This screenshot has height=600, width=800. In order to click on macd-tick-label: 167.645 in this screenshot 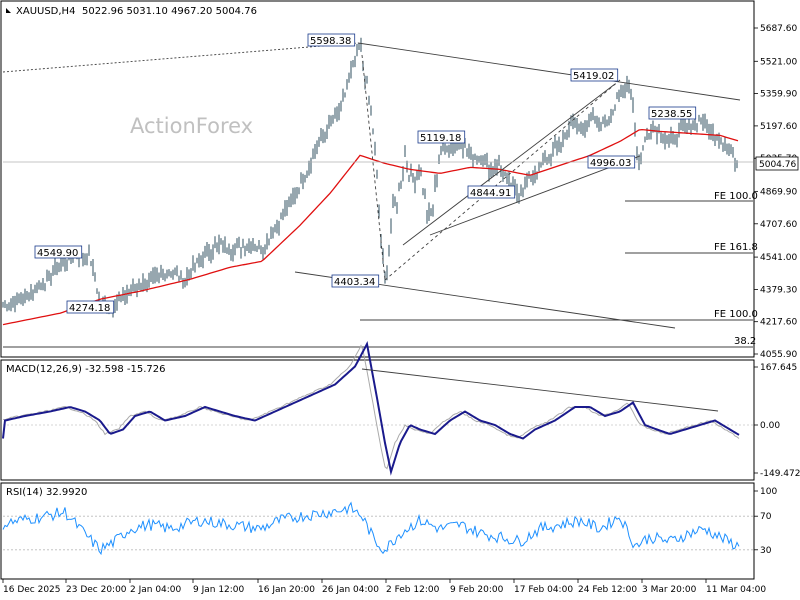, I will do `click(778, 368)`.